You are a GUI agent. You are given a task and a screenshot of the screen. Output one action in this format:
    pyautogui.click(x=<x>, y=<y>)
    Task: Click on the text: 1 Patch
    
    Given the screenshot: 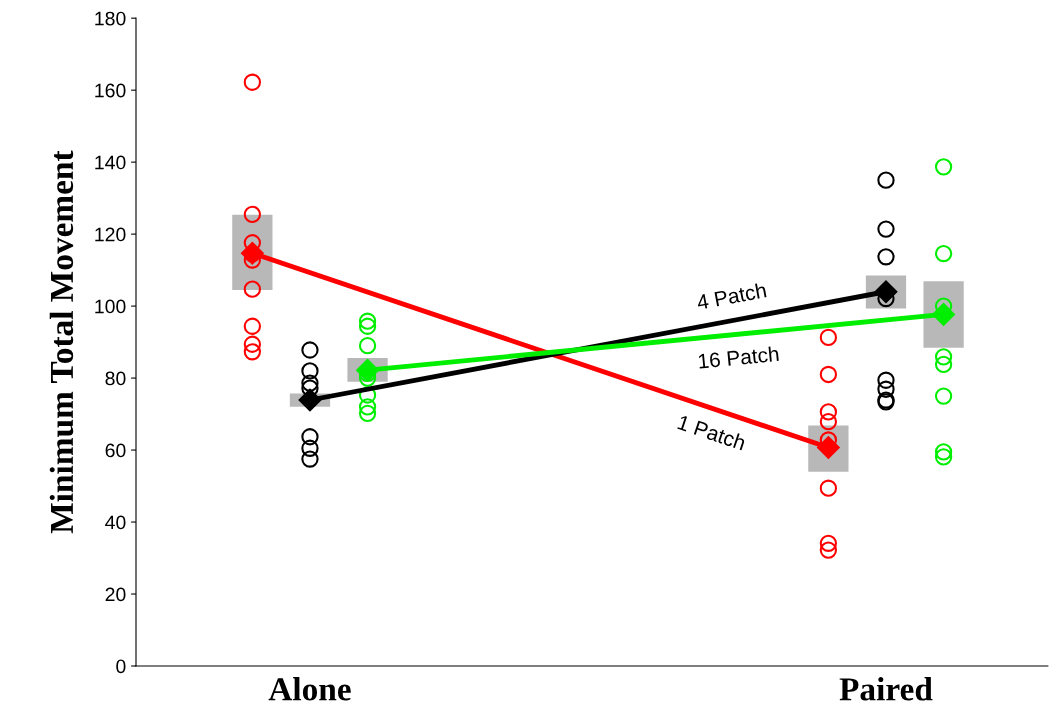 What is the action you would take?
    pyautogui.click(x=712, y=432)
    